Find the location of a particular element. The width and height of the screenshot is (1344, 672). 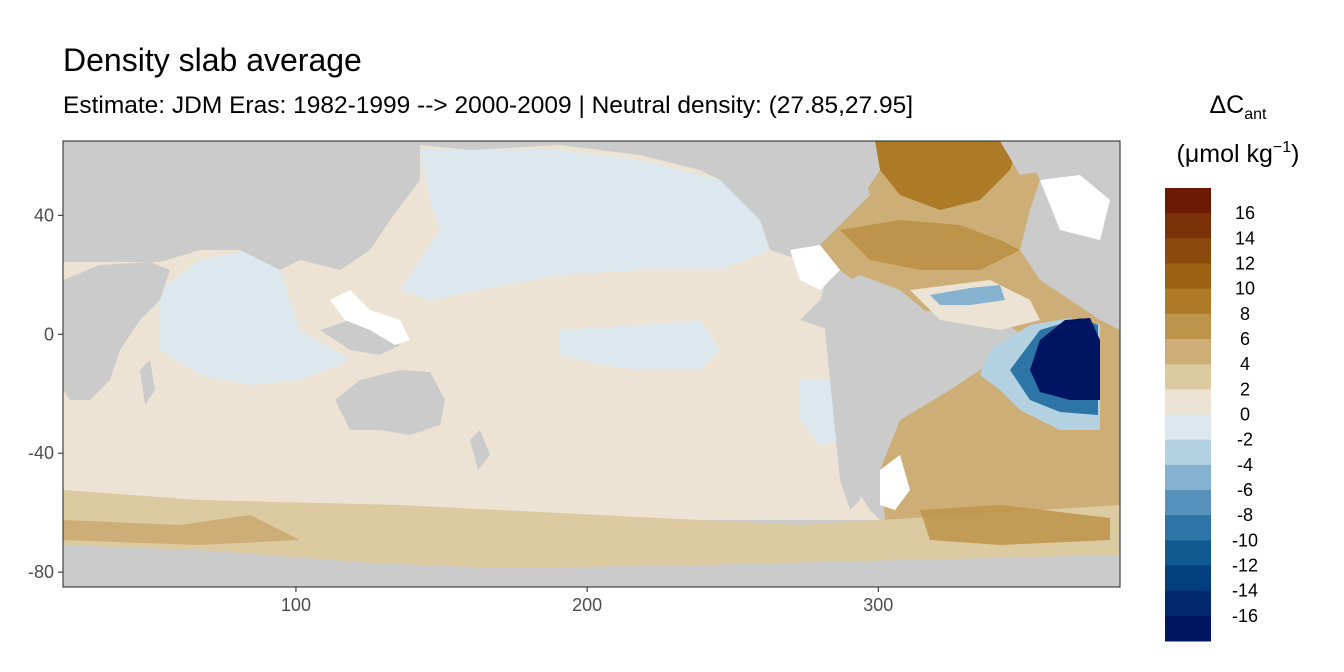

legend-title-main: ΔC is located at coordinates (1226, 105).